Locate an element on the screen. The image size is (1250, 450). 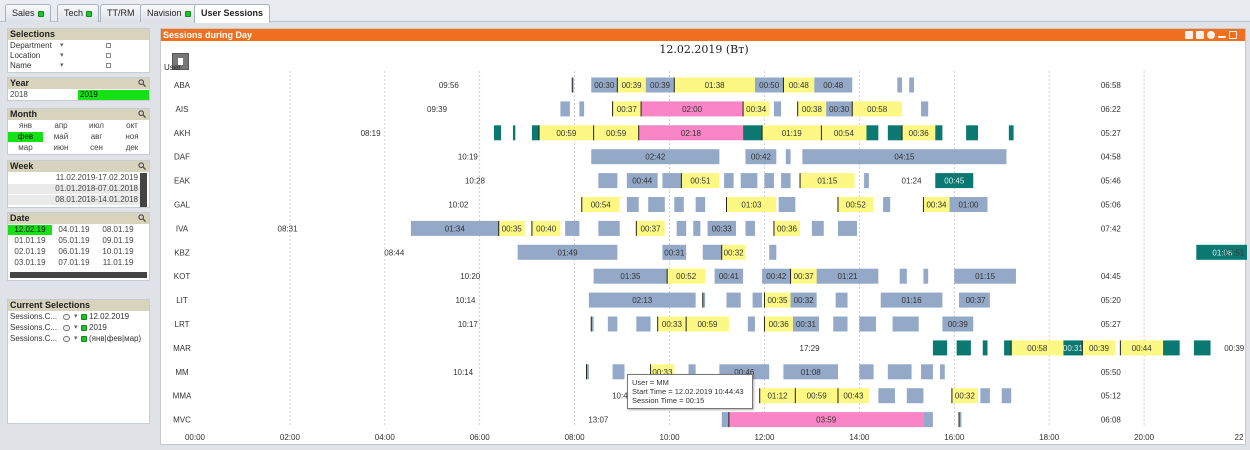
minimize-icon is located at coordinates (1222, 37).